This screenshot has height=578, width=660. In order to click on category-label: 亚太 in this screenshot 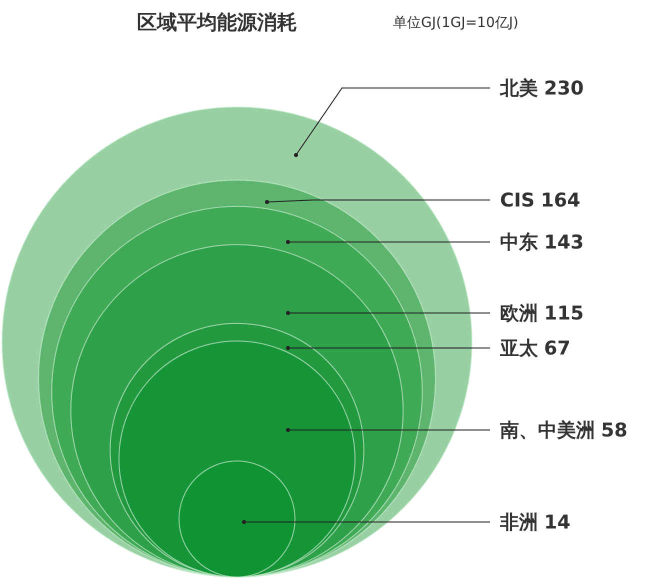, I will do `click(519, 349)`.